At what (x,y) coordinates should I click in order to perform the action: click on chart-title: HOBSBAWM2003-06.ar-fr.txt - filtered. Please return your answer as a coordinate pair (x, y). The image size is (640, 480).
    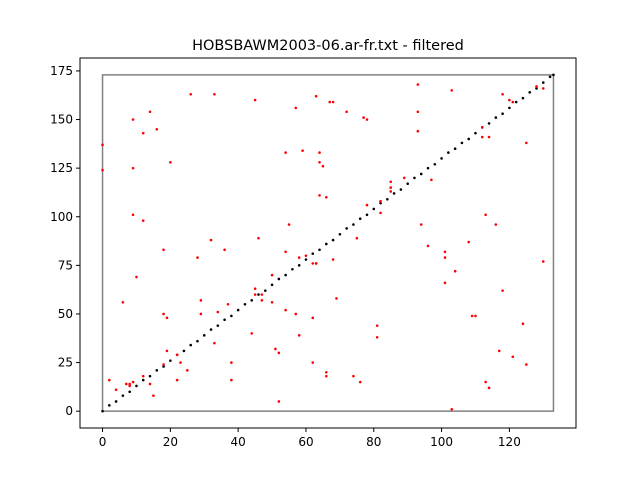
    Looking at the image, I should click on (328, 46).